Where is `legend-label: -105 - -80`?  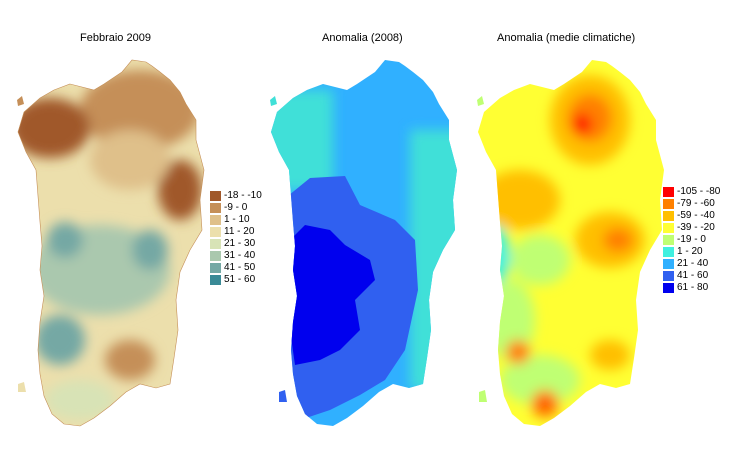
legend-label: -105 - -80 is located at coordinates (699, 191).